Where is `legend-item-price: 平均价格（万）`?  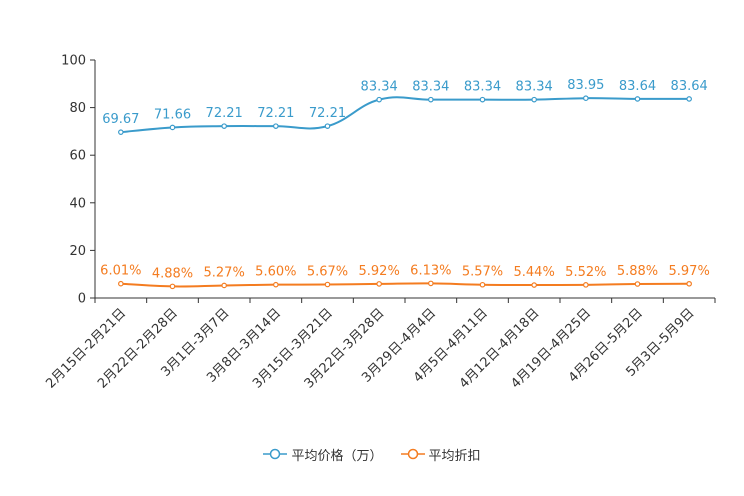 legend-item-price: 平均价格（万） is located at coordinates (323, 454).